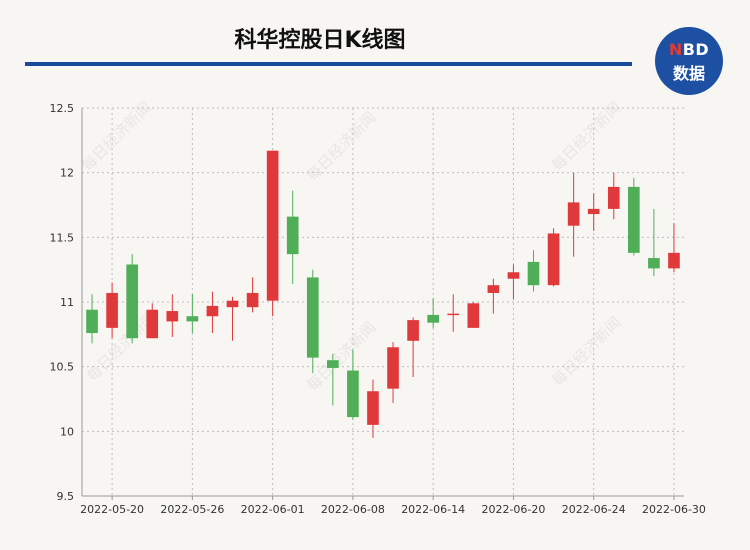 The height and width of the screenshot is (550, 750). I want to click on y-tick-label: 11.5, so click(62, 237).